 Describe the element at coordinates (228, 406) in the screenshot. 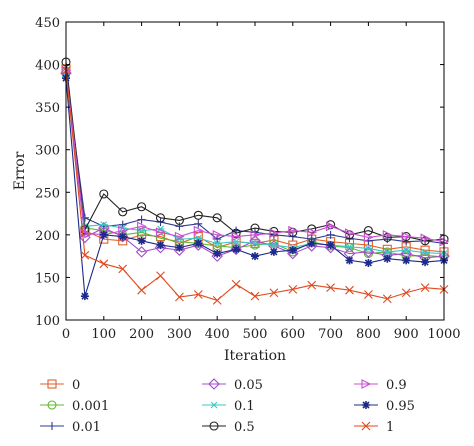

I see `legend-item: 0.1` at that location.